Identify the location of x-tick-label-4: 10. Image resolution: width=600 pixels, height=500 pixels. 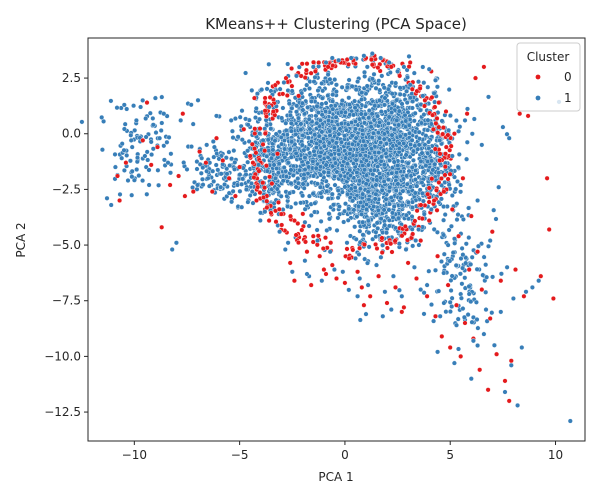
(555, 455).